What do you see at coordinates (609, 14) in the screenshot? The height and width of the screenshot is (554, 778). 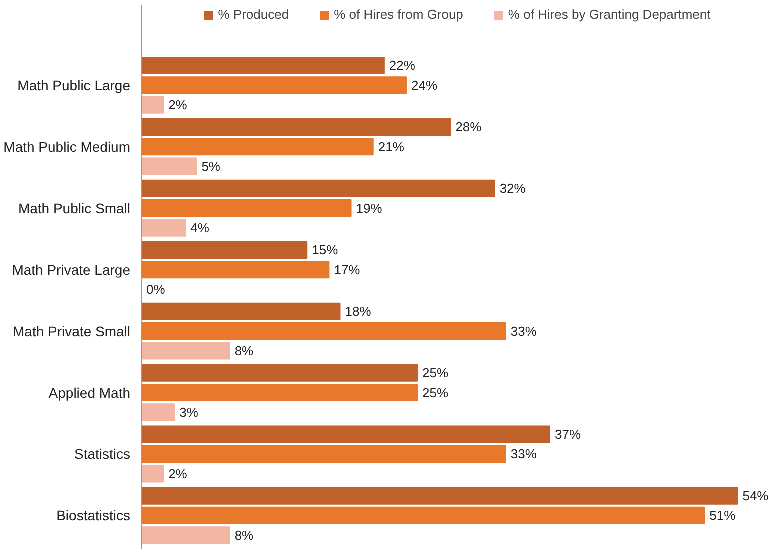 I see `legend-label: % of Hires by Granting Department` at bounding box center [609, 14].